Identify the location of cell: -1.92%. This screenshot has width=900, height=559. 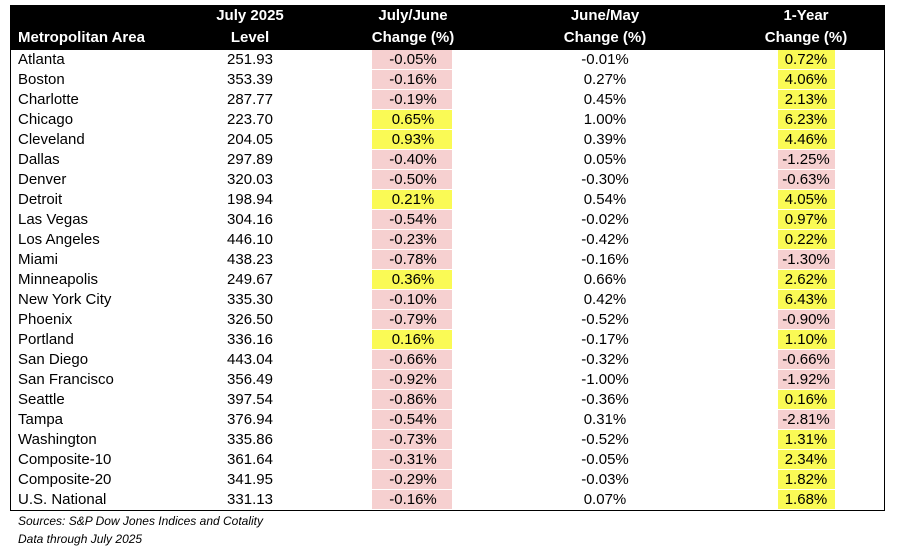
(806, 379).